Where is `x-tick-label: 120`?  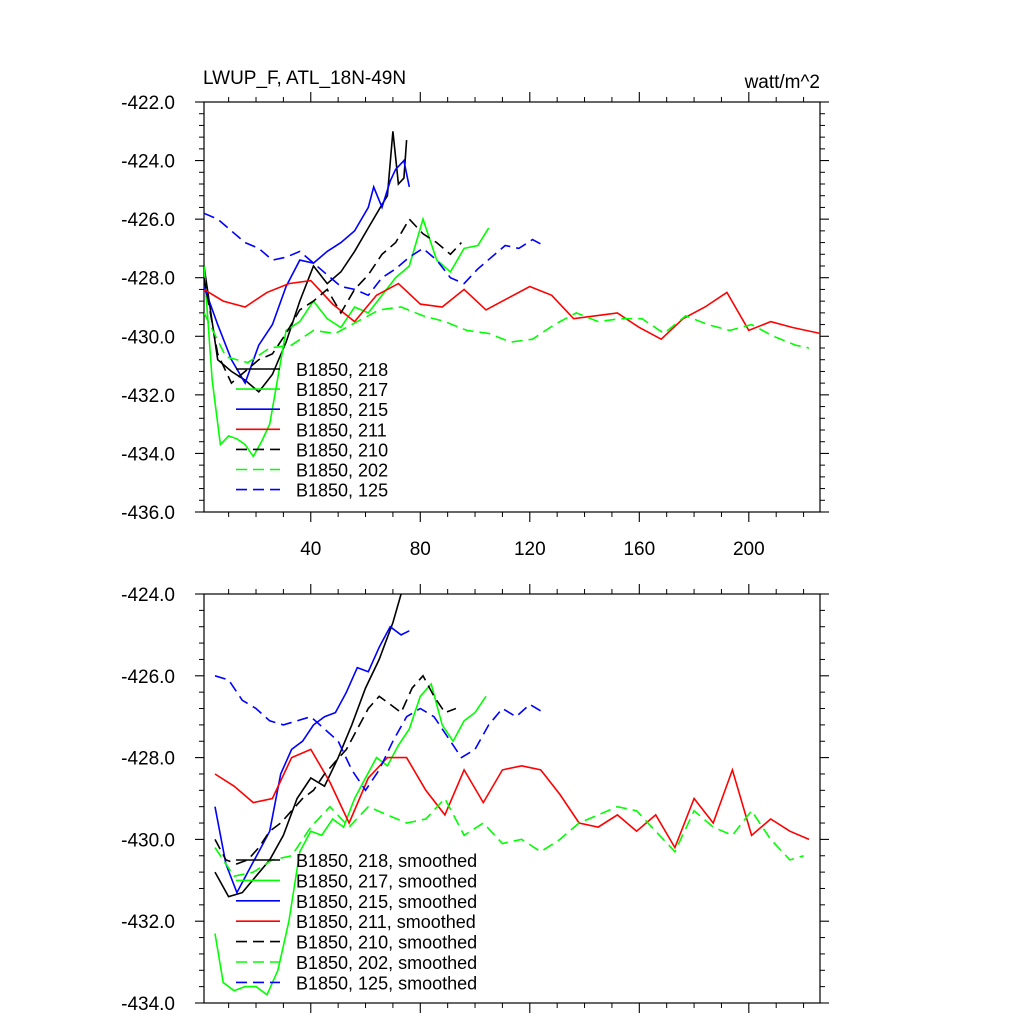
x-tick-label: 120 is located at coordinates (530, 549).